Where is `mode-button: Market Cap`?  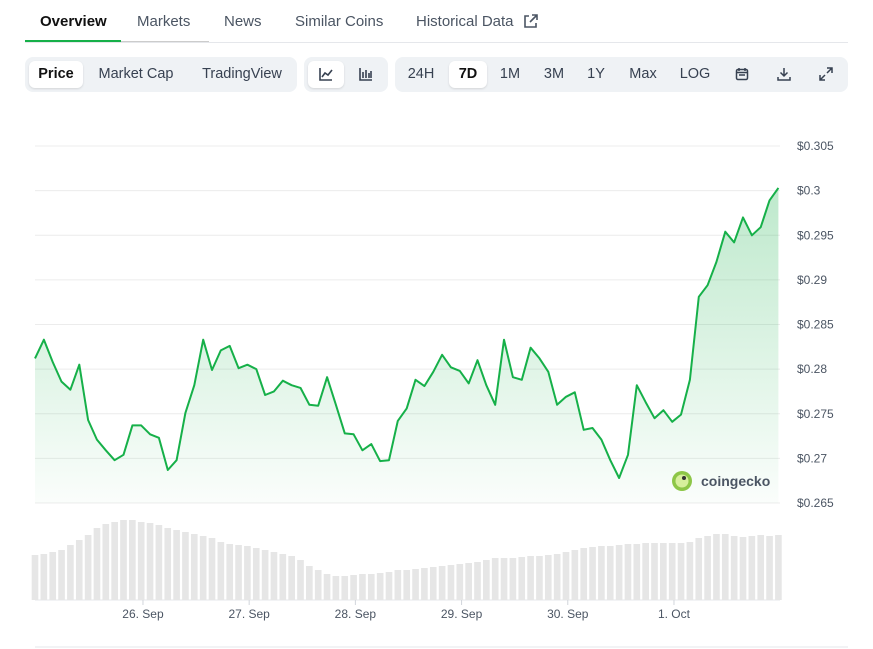
mode-button: Market Cap is located at coordinates (136, 74).